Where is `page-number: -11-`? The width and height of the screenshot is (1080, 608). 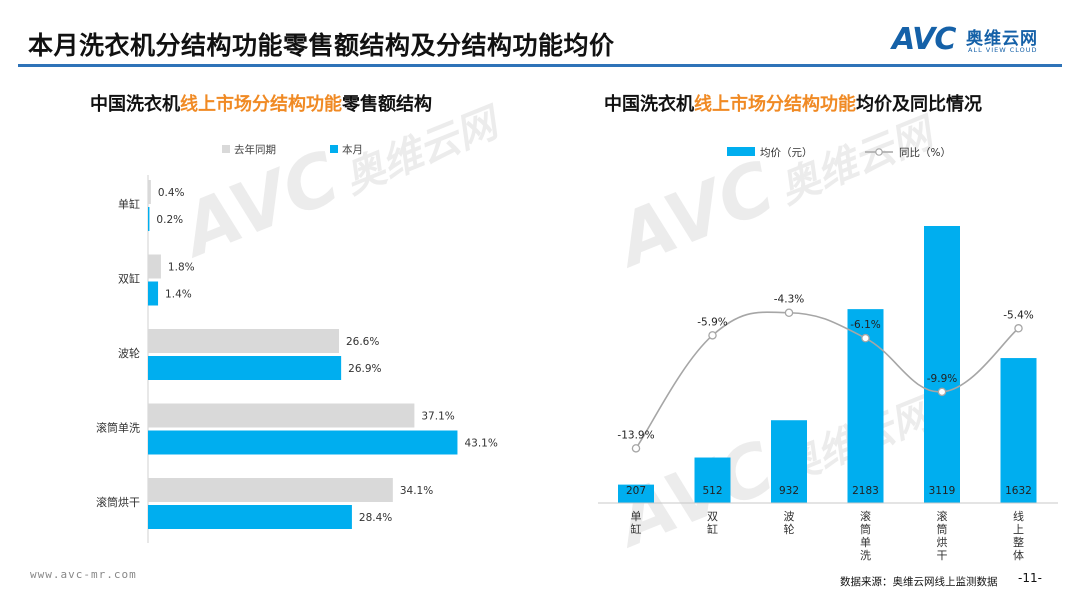 page-number: -11- is located at coordinates (1030, 578).